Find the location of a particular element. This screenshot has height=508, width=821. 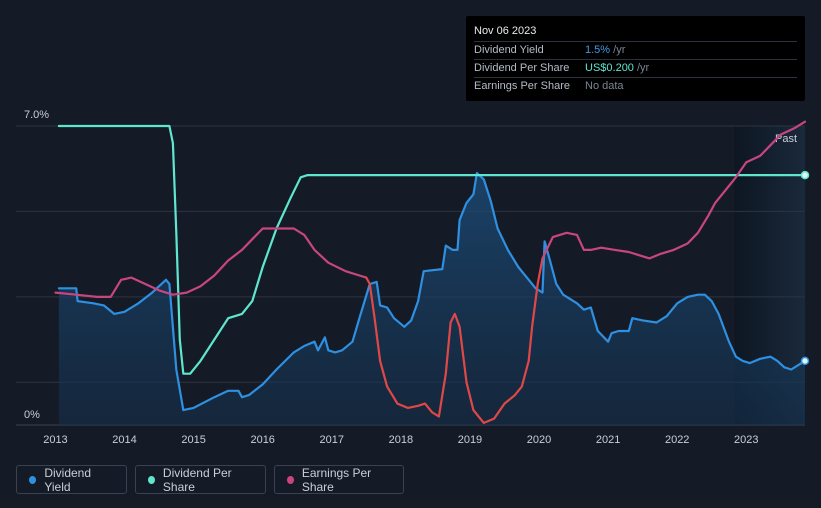

series-line-earnings-per-share-up is located at coordinates (211, 262).